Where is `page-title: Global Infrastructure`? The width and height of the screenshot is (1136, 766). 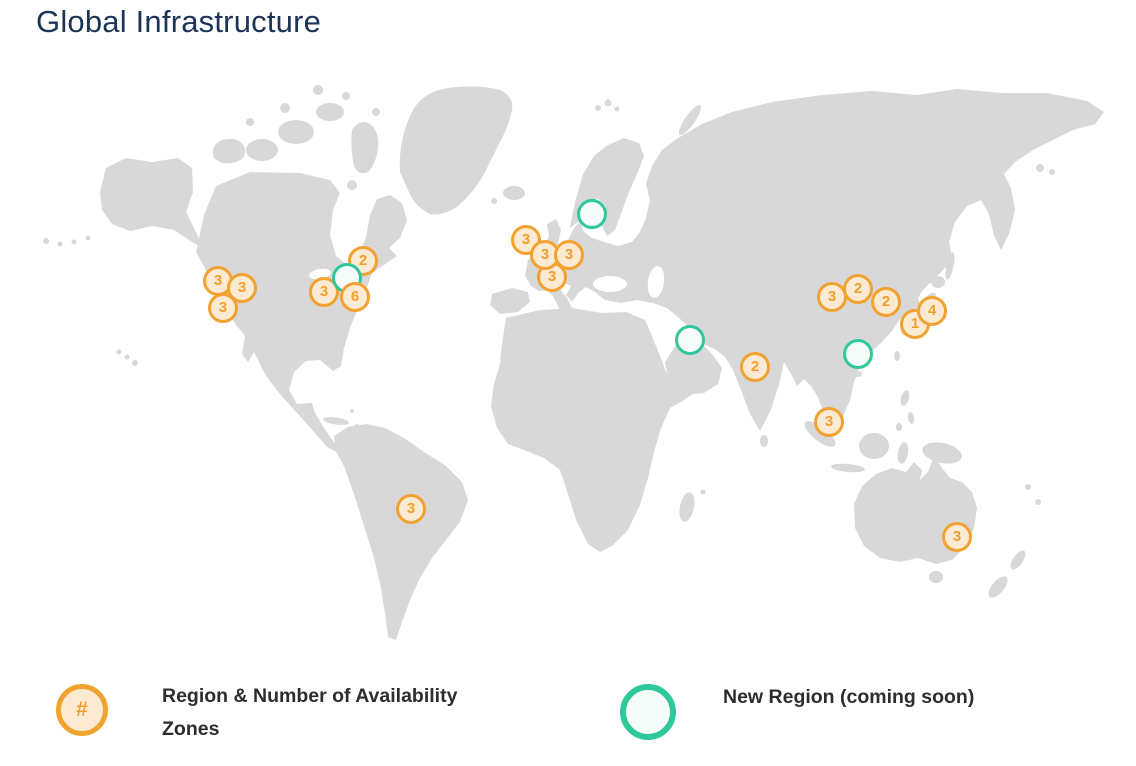 page-title: Global Infrastructure is located at coordinates (179, 21).